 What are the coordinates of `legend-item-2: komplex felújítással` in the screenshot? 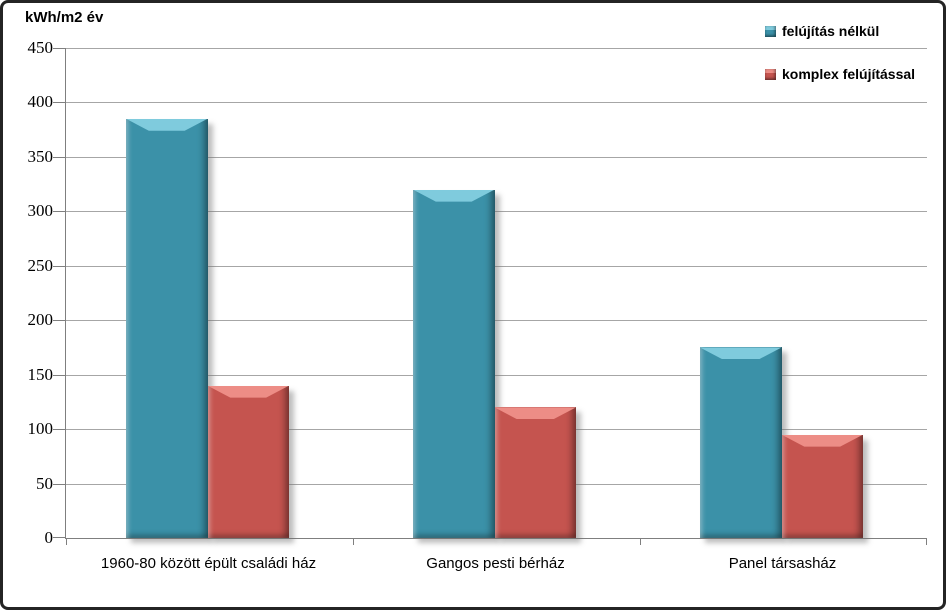 It's located at (840, 74).